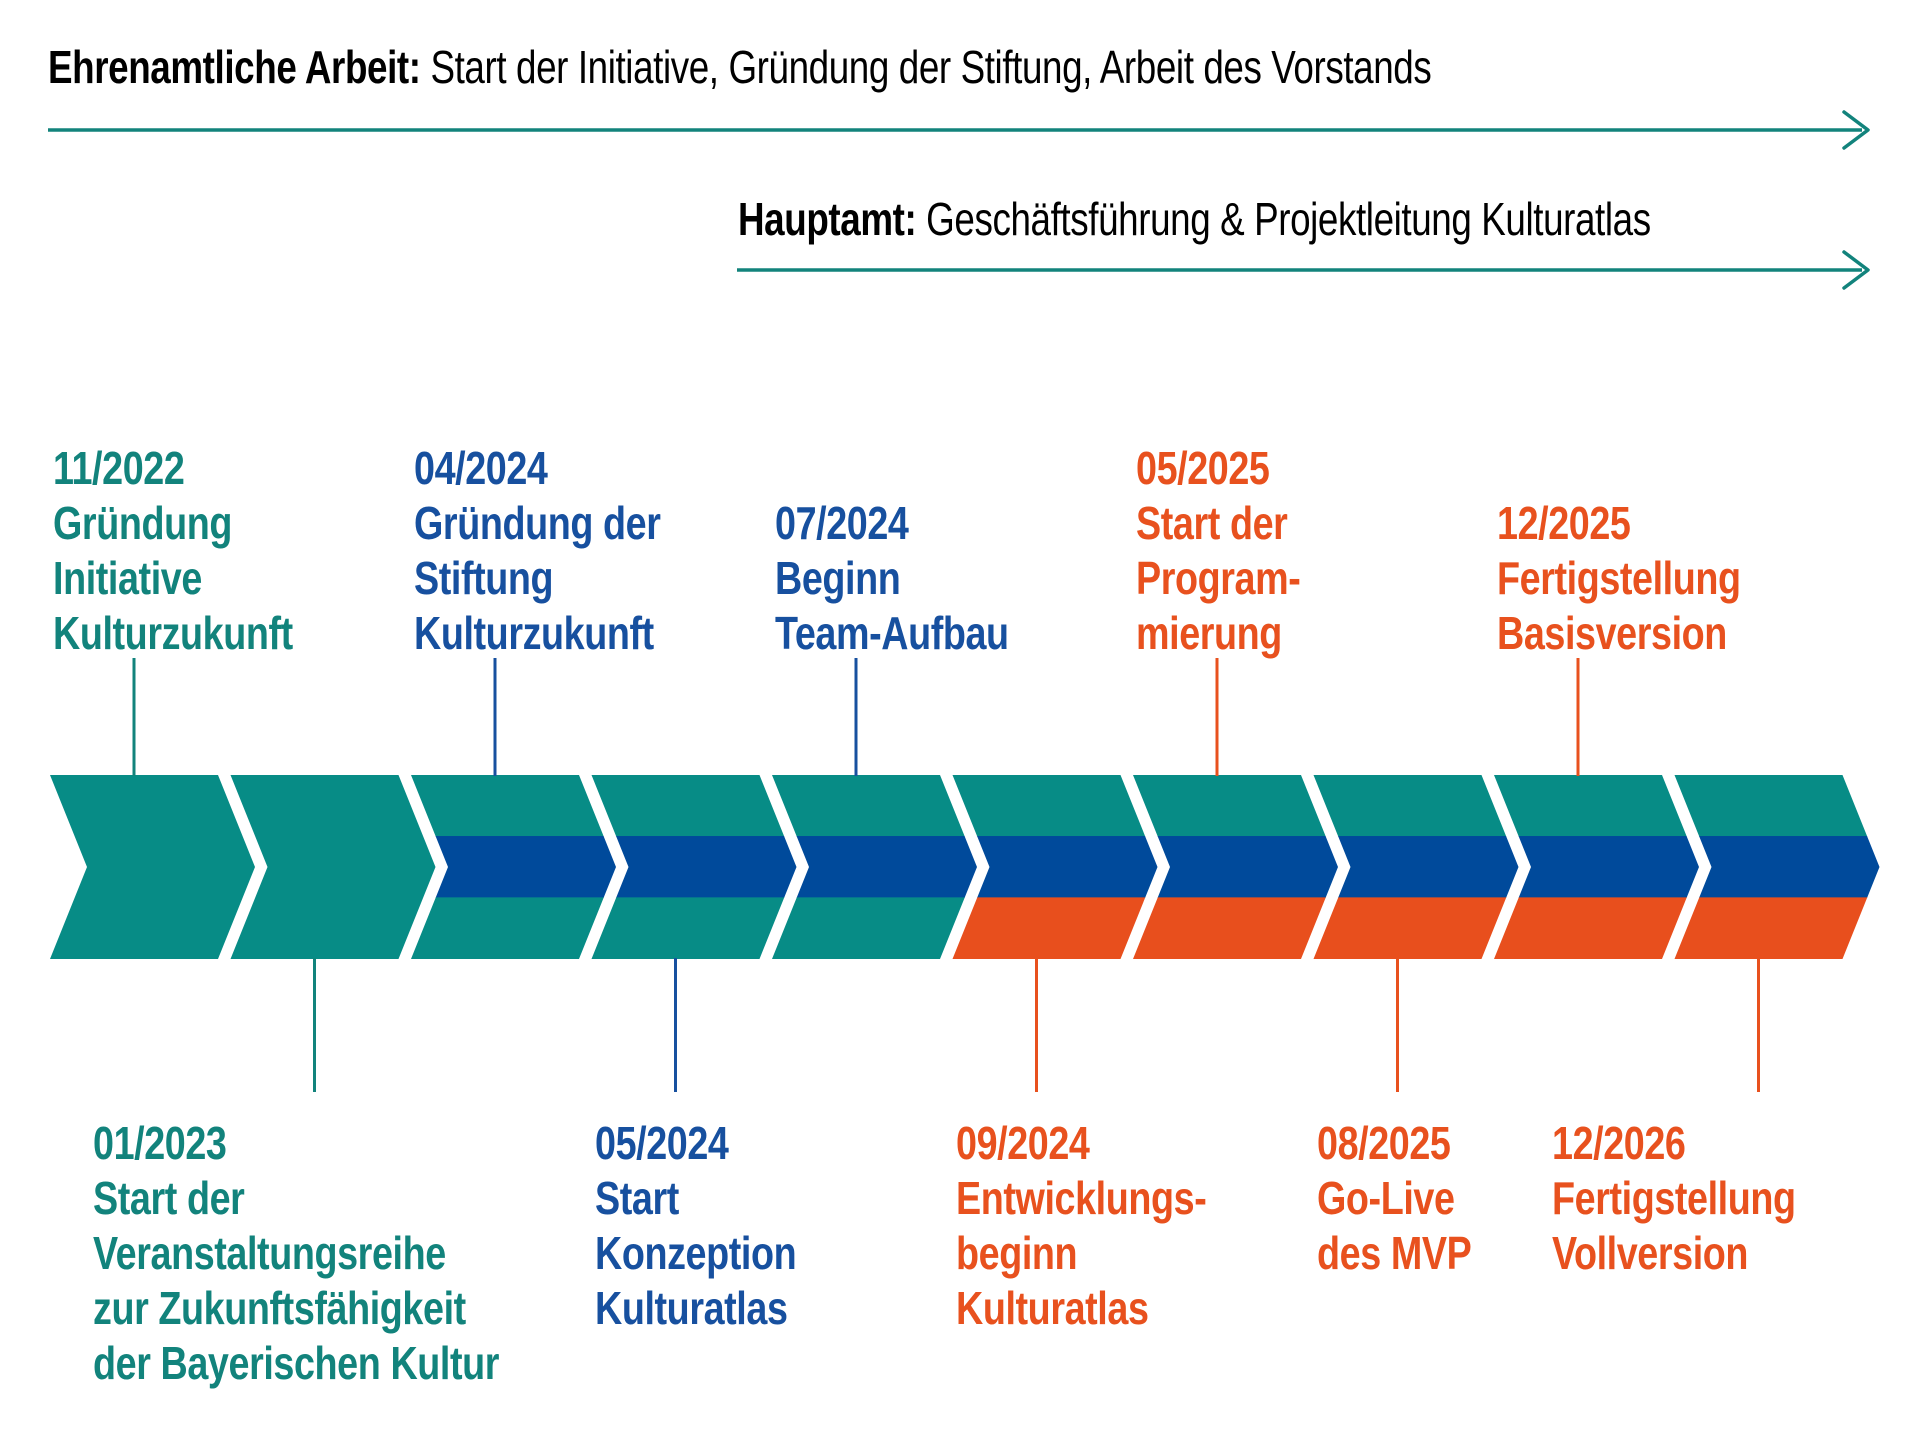  Describe the element at coordinates (160, 1143) in the screenshot. I see `milestone-date: 01/2023` at that location.